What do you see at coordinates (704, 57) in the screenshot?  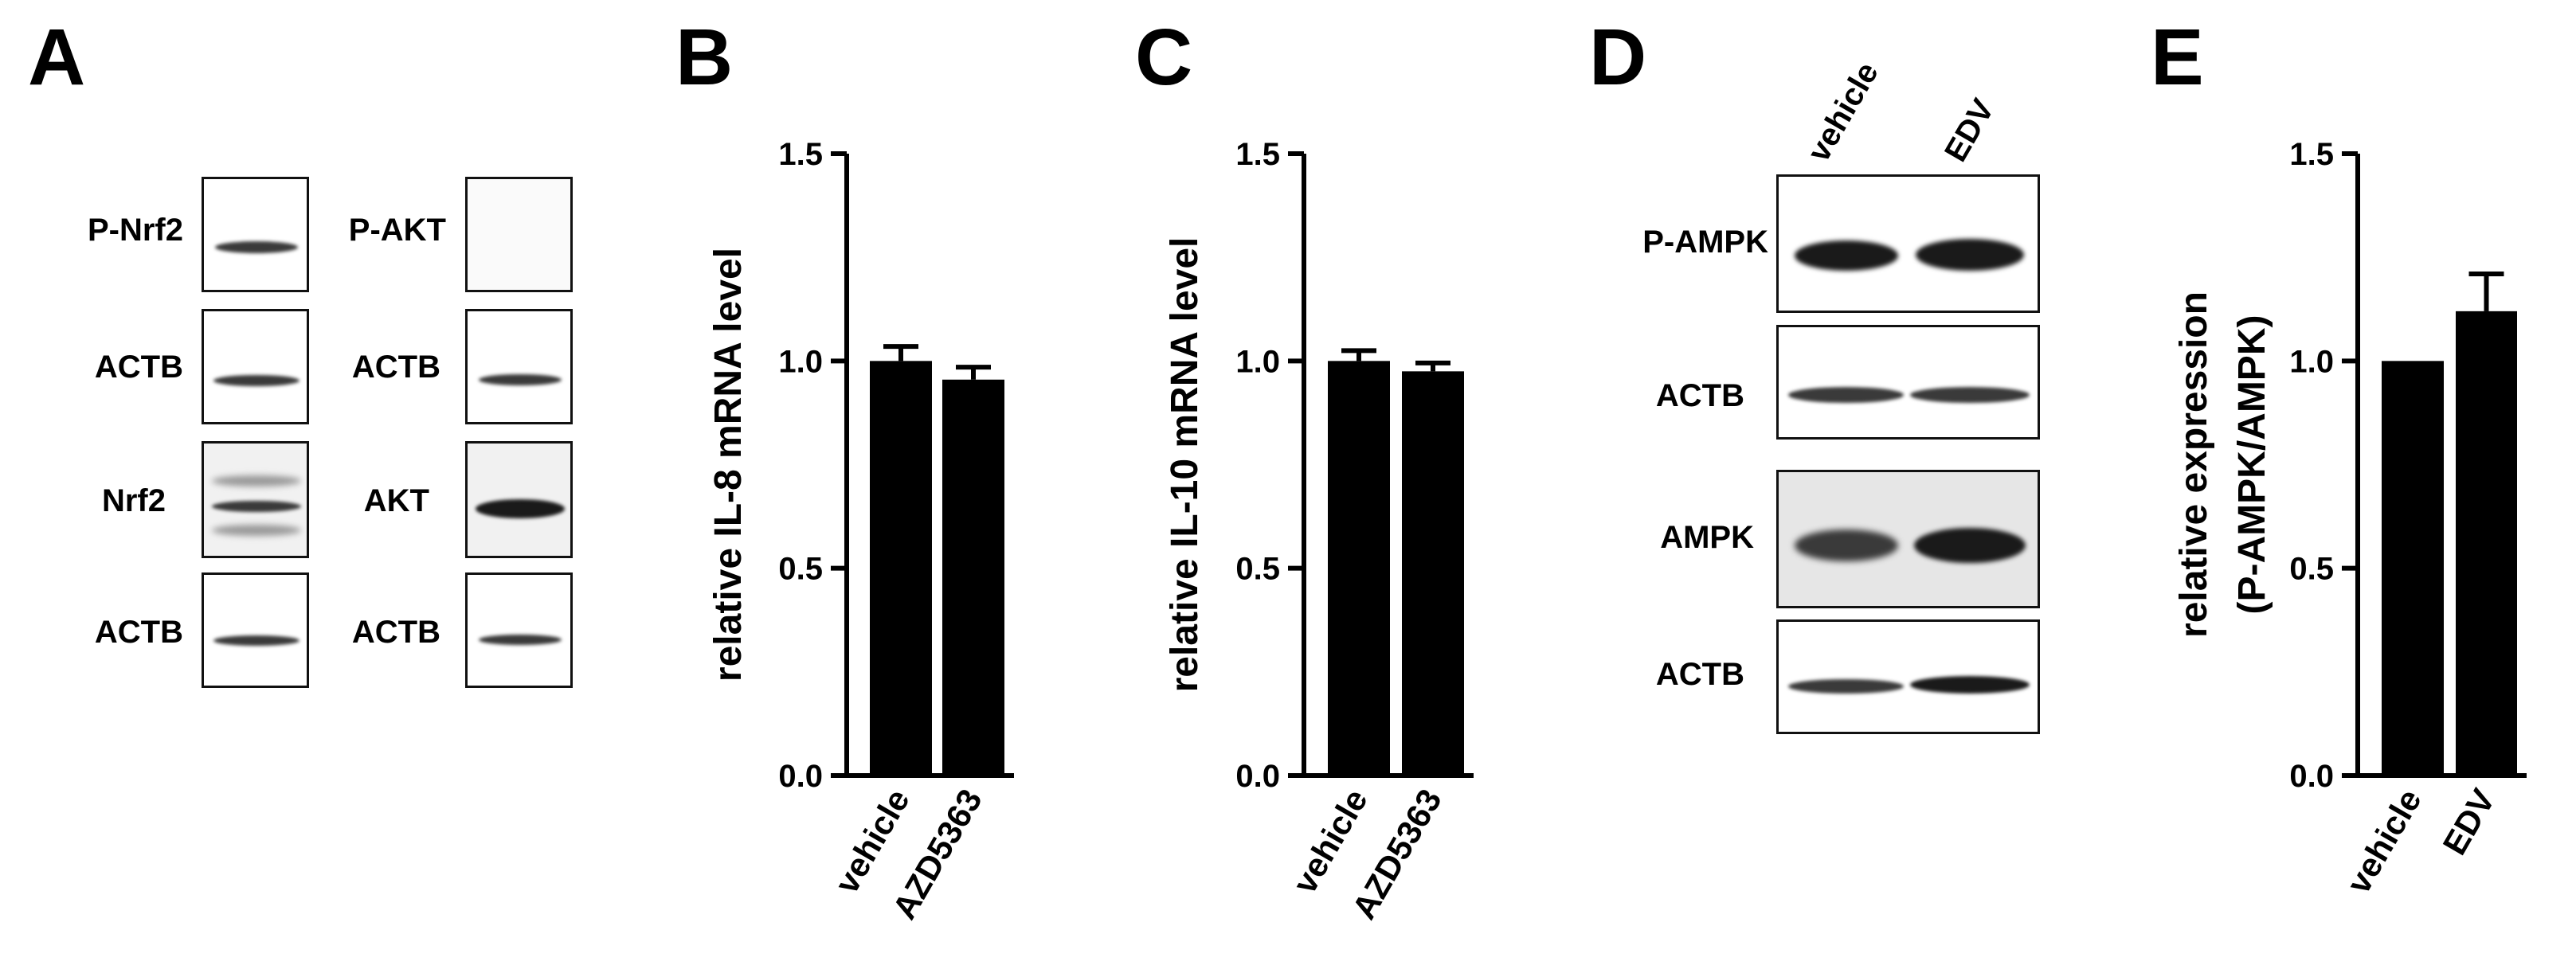 I see `panel-letter-b: B` at bounding box center [704, 57].